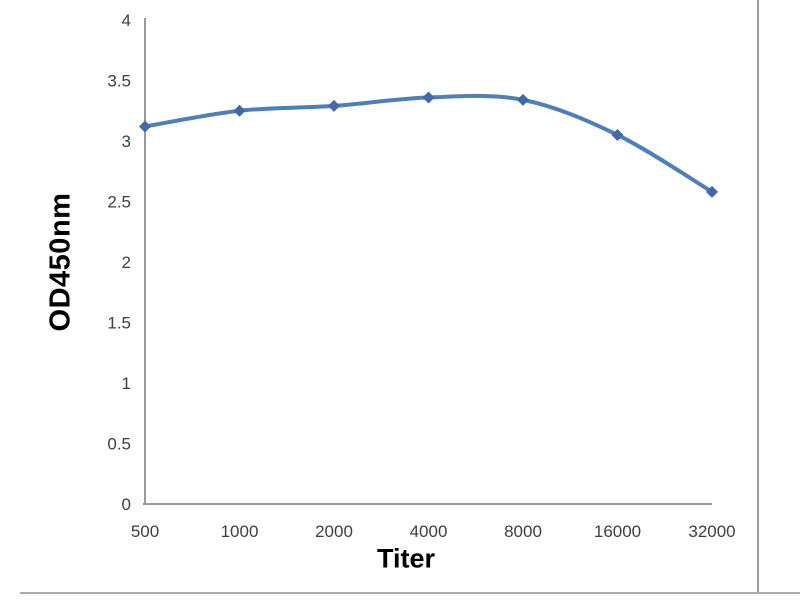 This screenshot has width=800, height=600. Describe the element at coordinates (428, 143) in the screenshot. I see `series-line` at that location.